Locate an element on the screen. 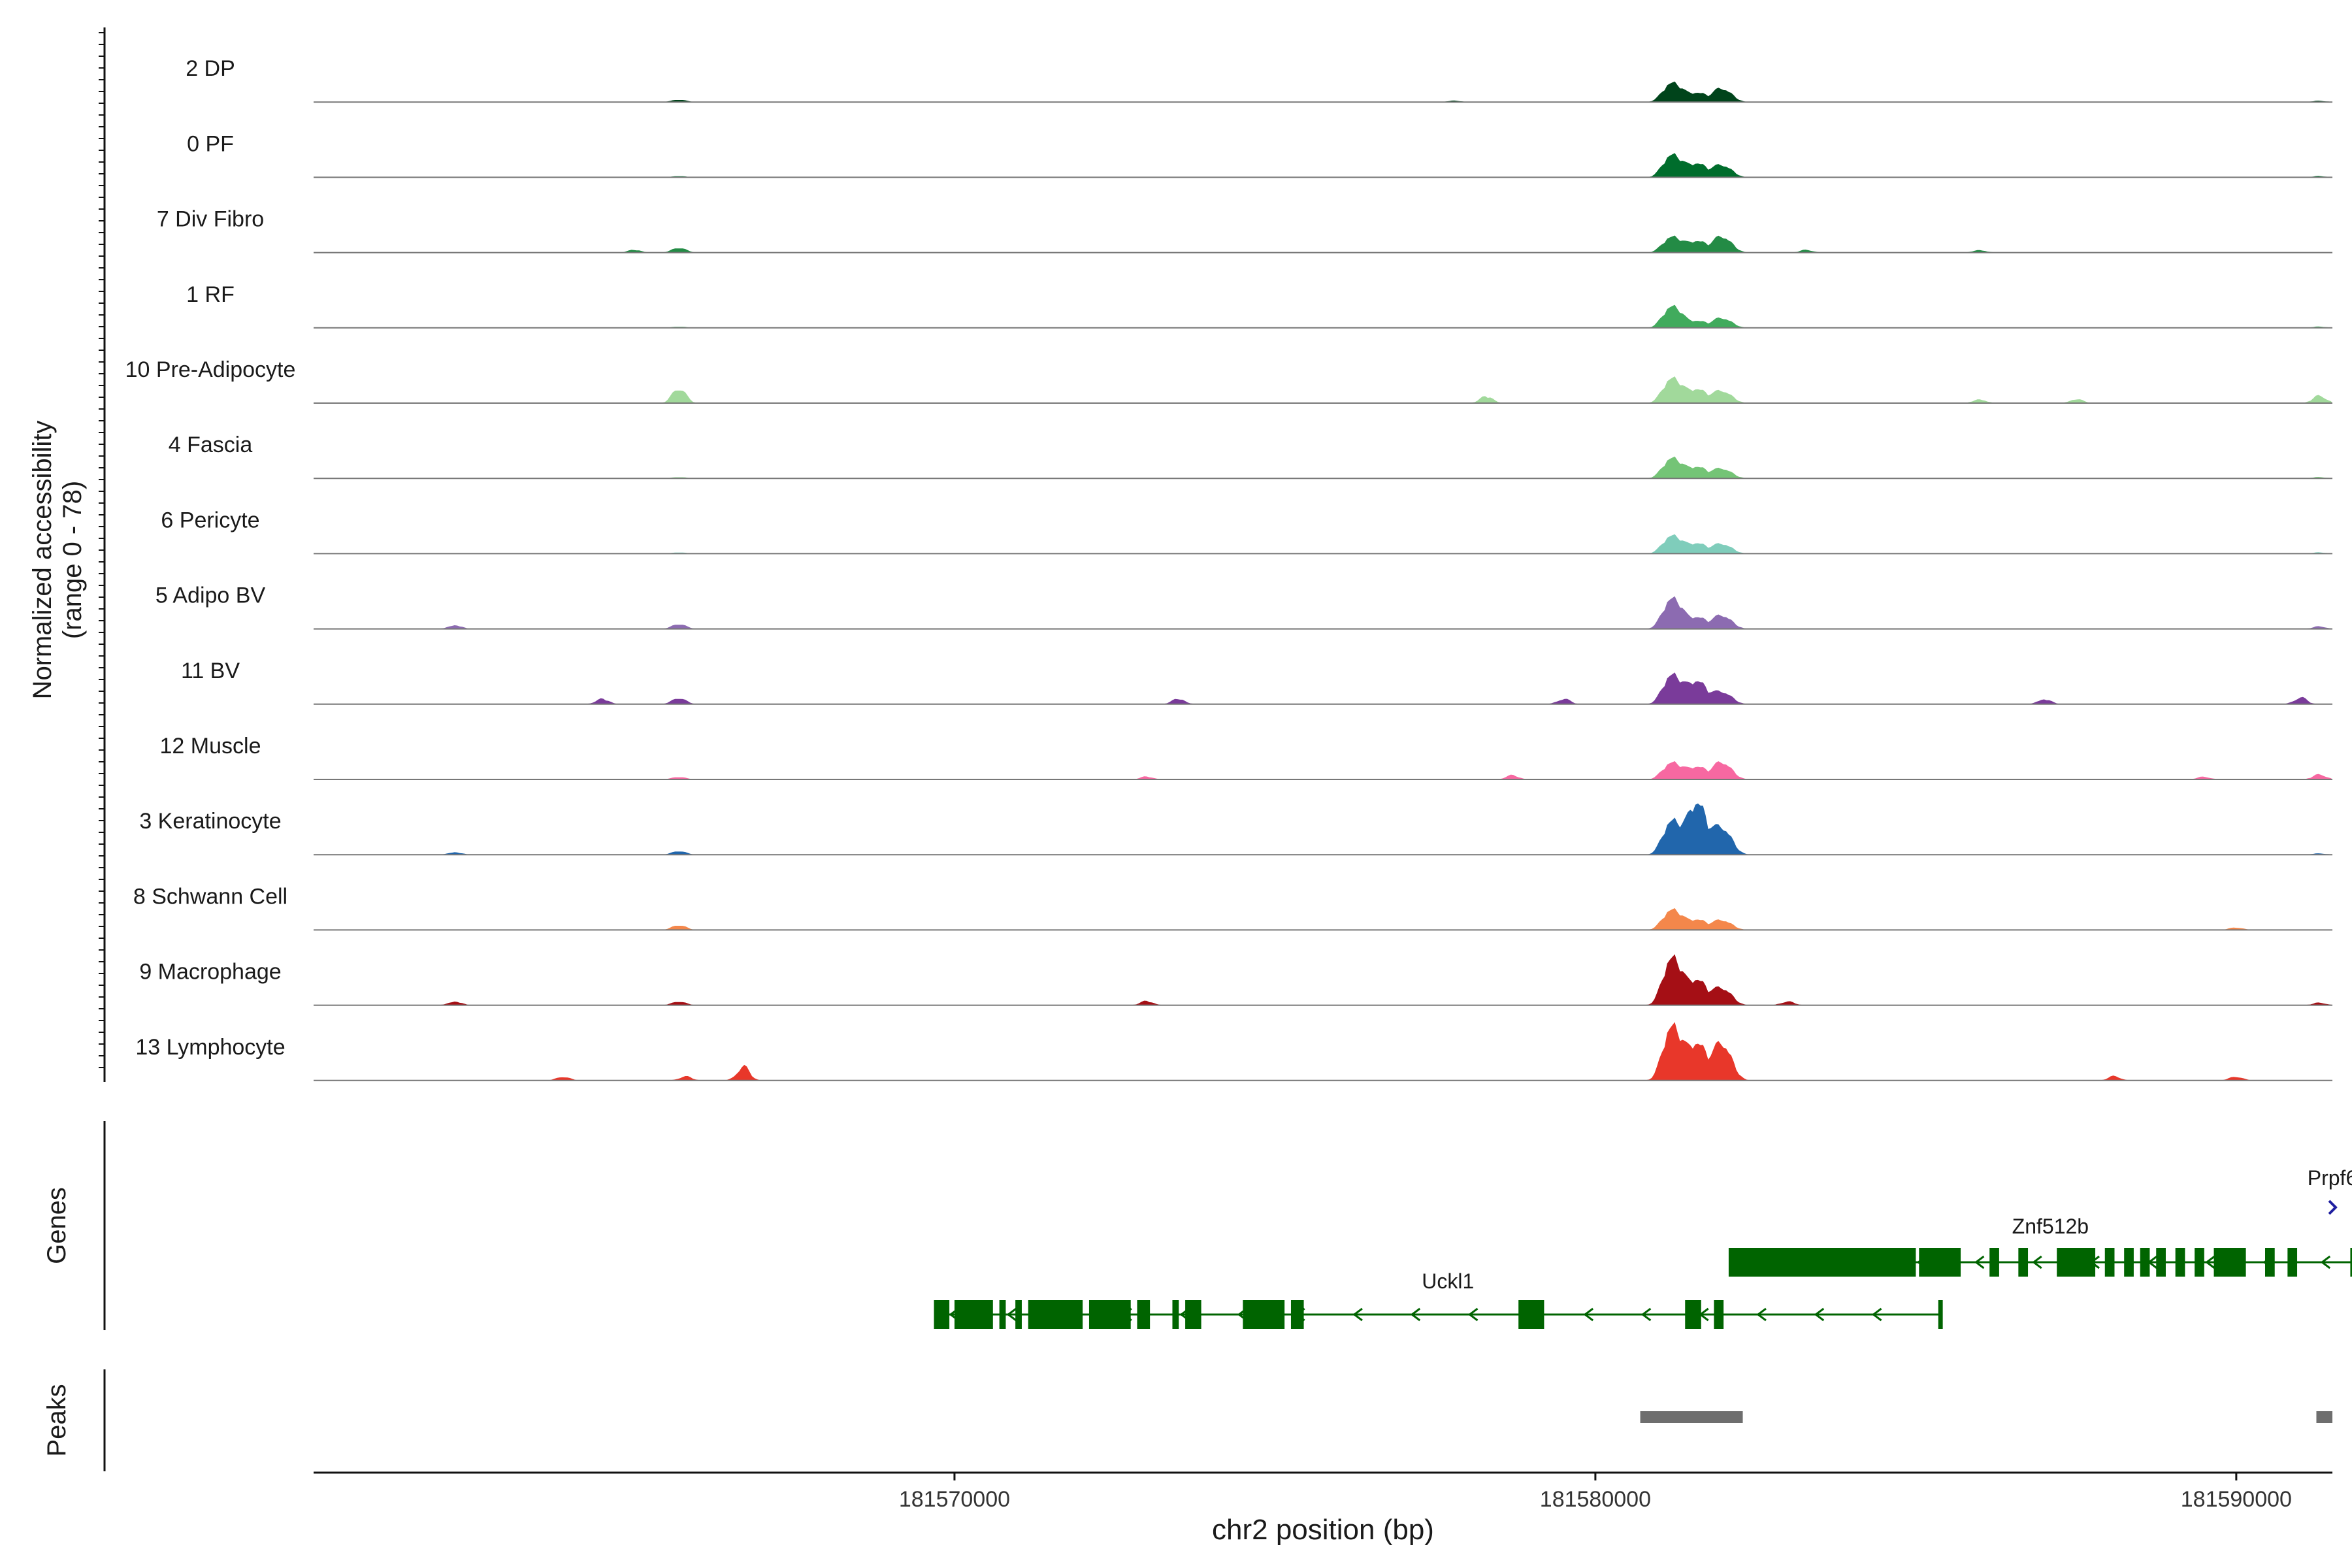 This screenshot has height=1568, width=2352. track-8: 11 BV is located at coordinates (1256, 682).